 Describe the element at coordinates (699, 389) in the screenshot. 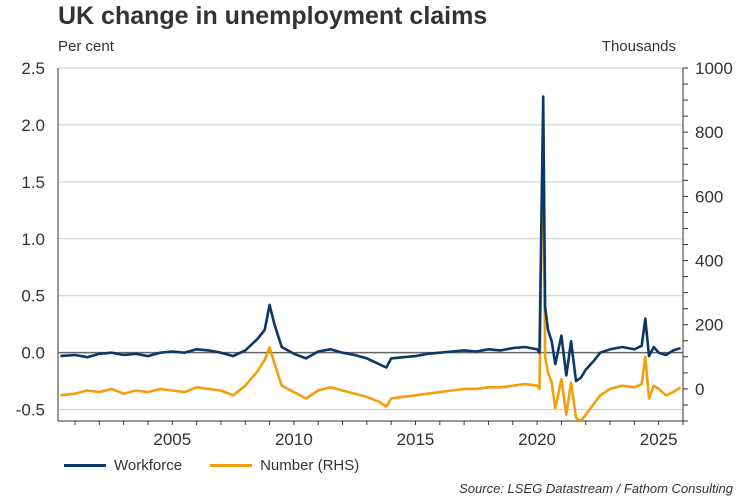

I see `right-tick-label: 0` at that location.